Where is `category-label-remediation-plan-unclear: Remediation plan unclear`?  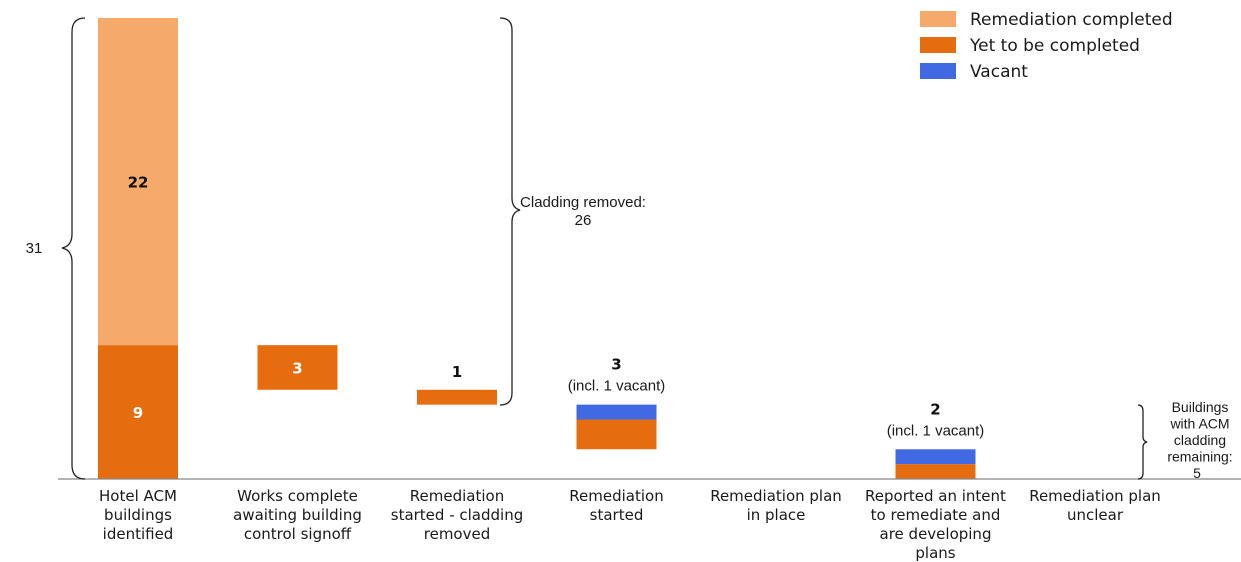
category-label-remediation-plan-unclear: Remediation plan unclear is located at coordinates (1095, 505).